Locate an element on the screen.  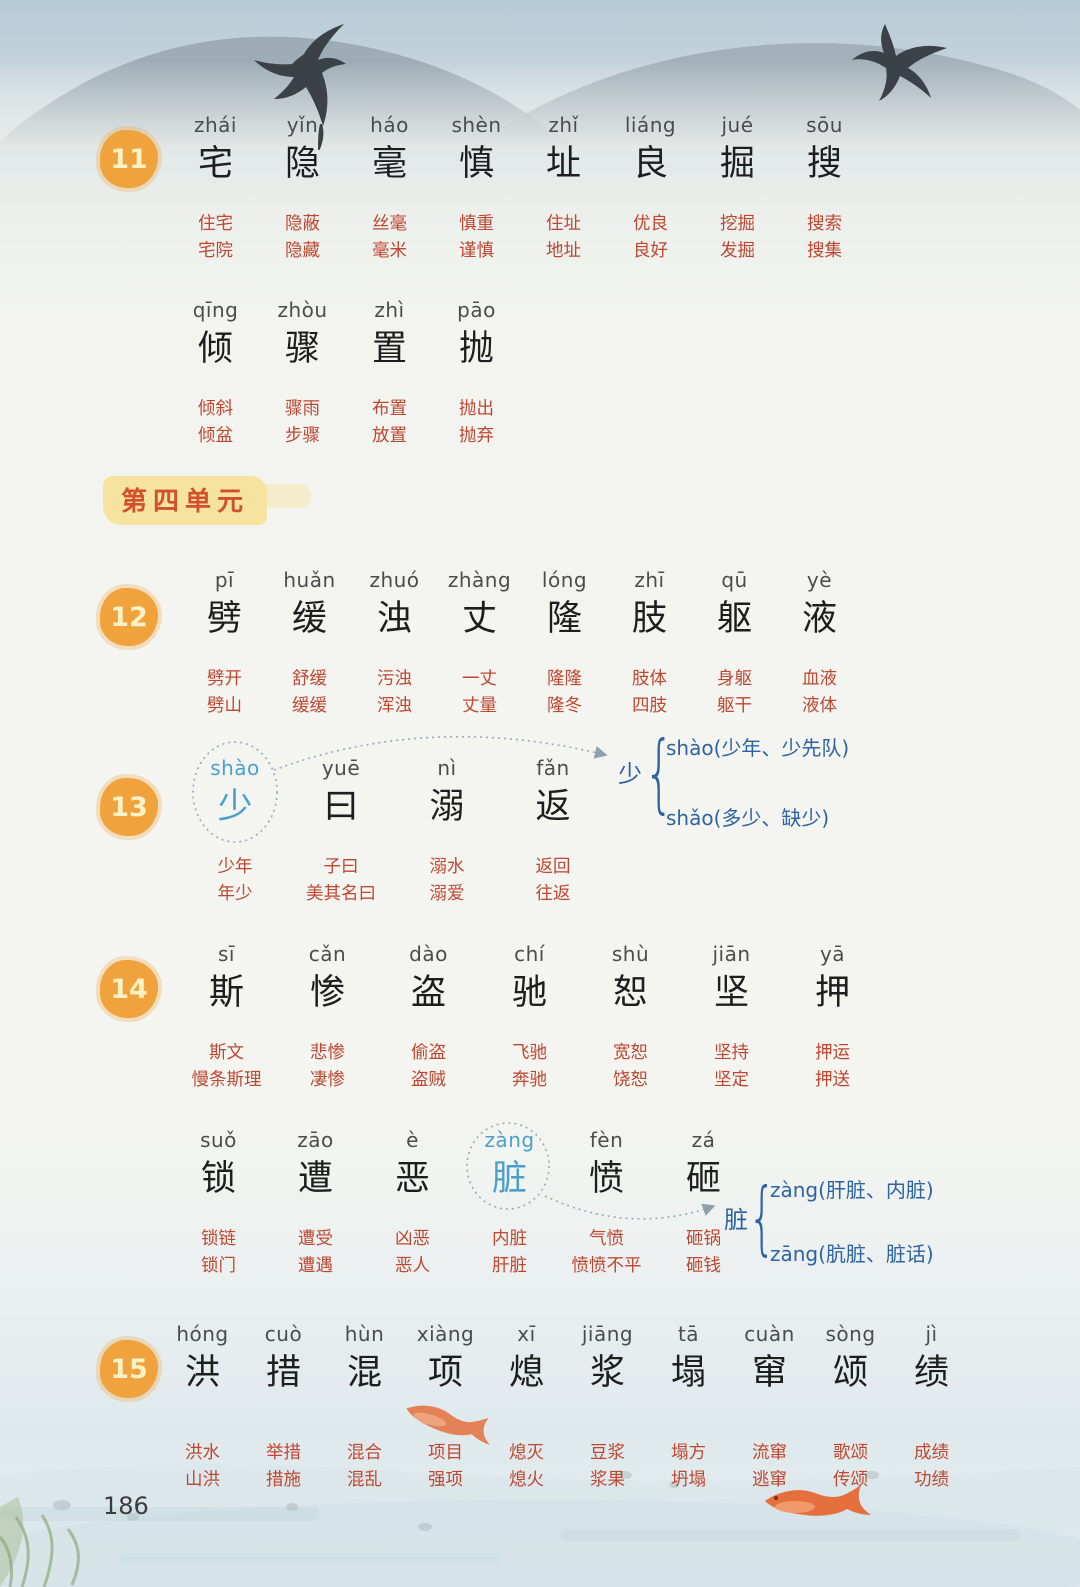
character: 肢 is located at coordinates (649, 619).